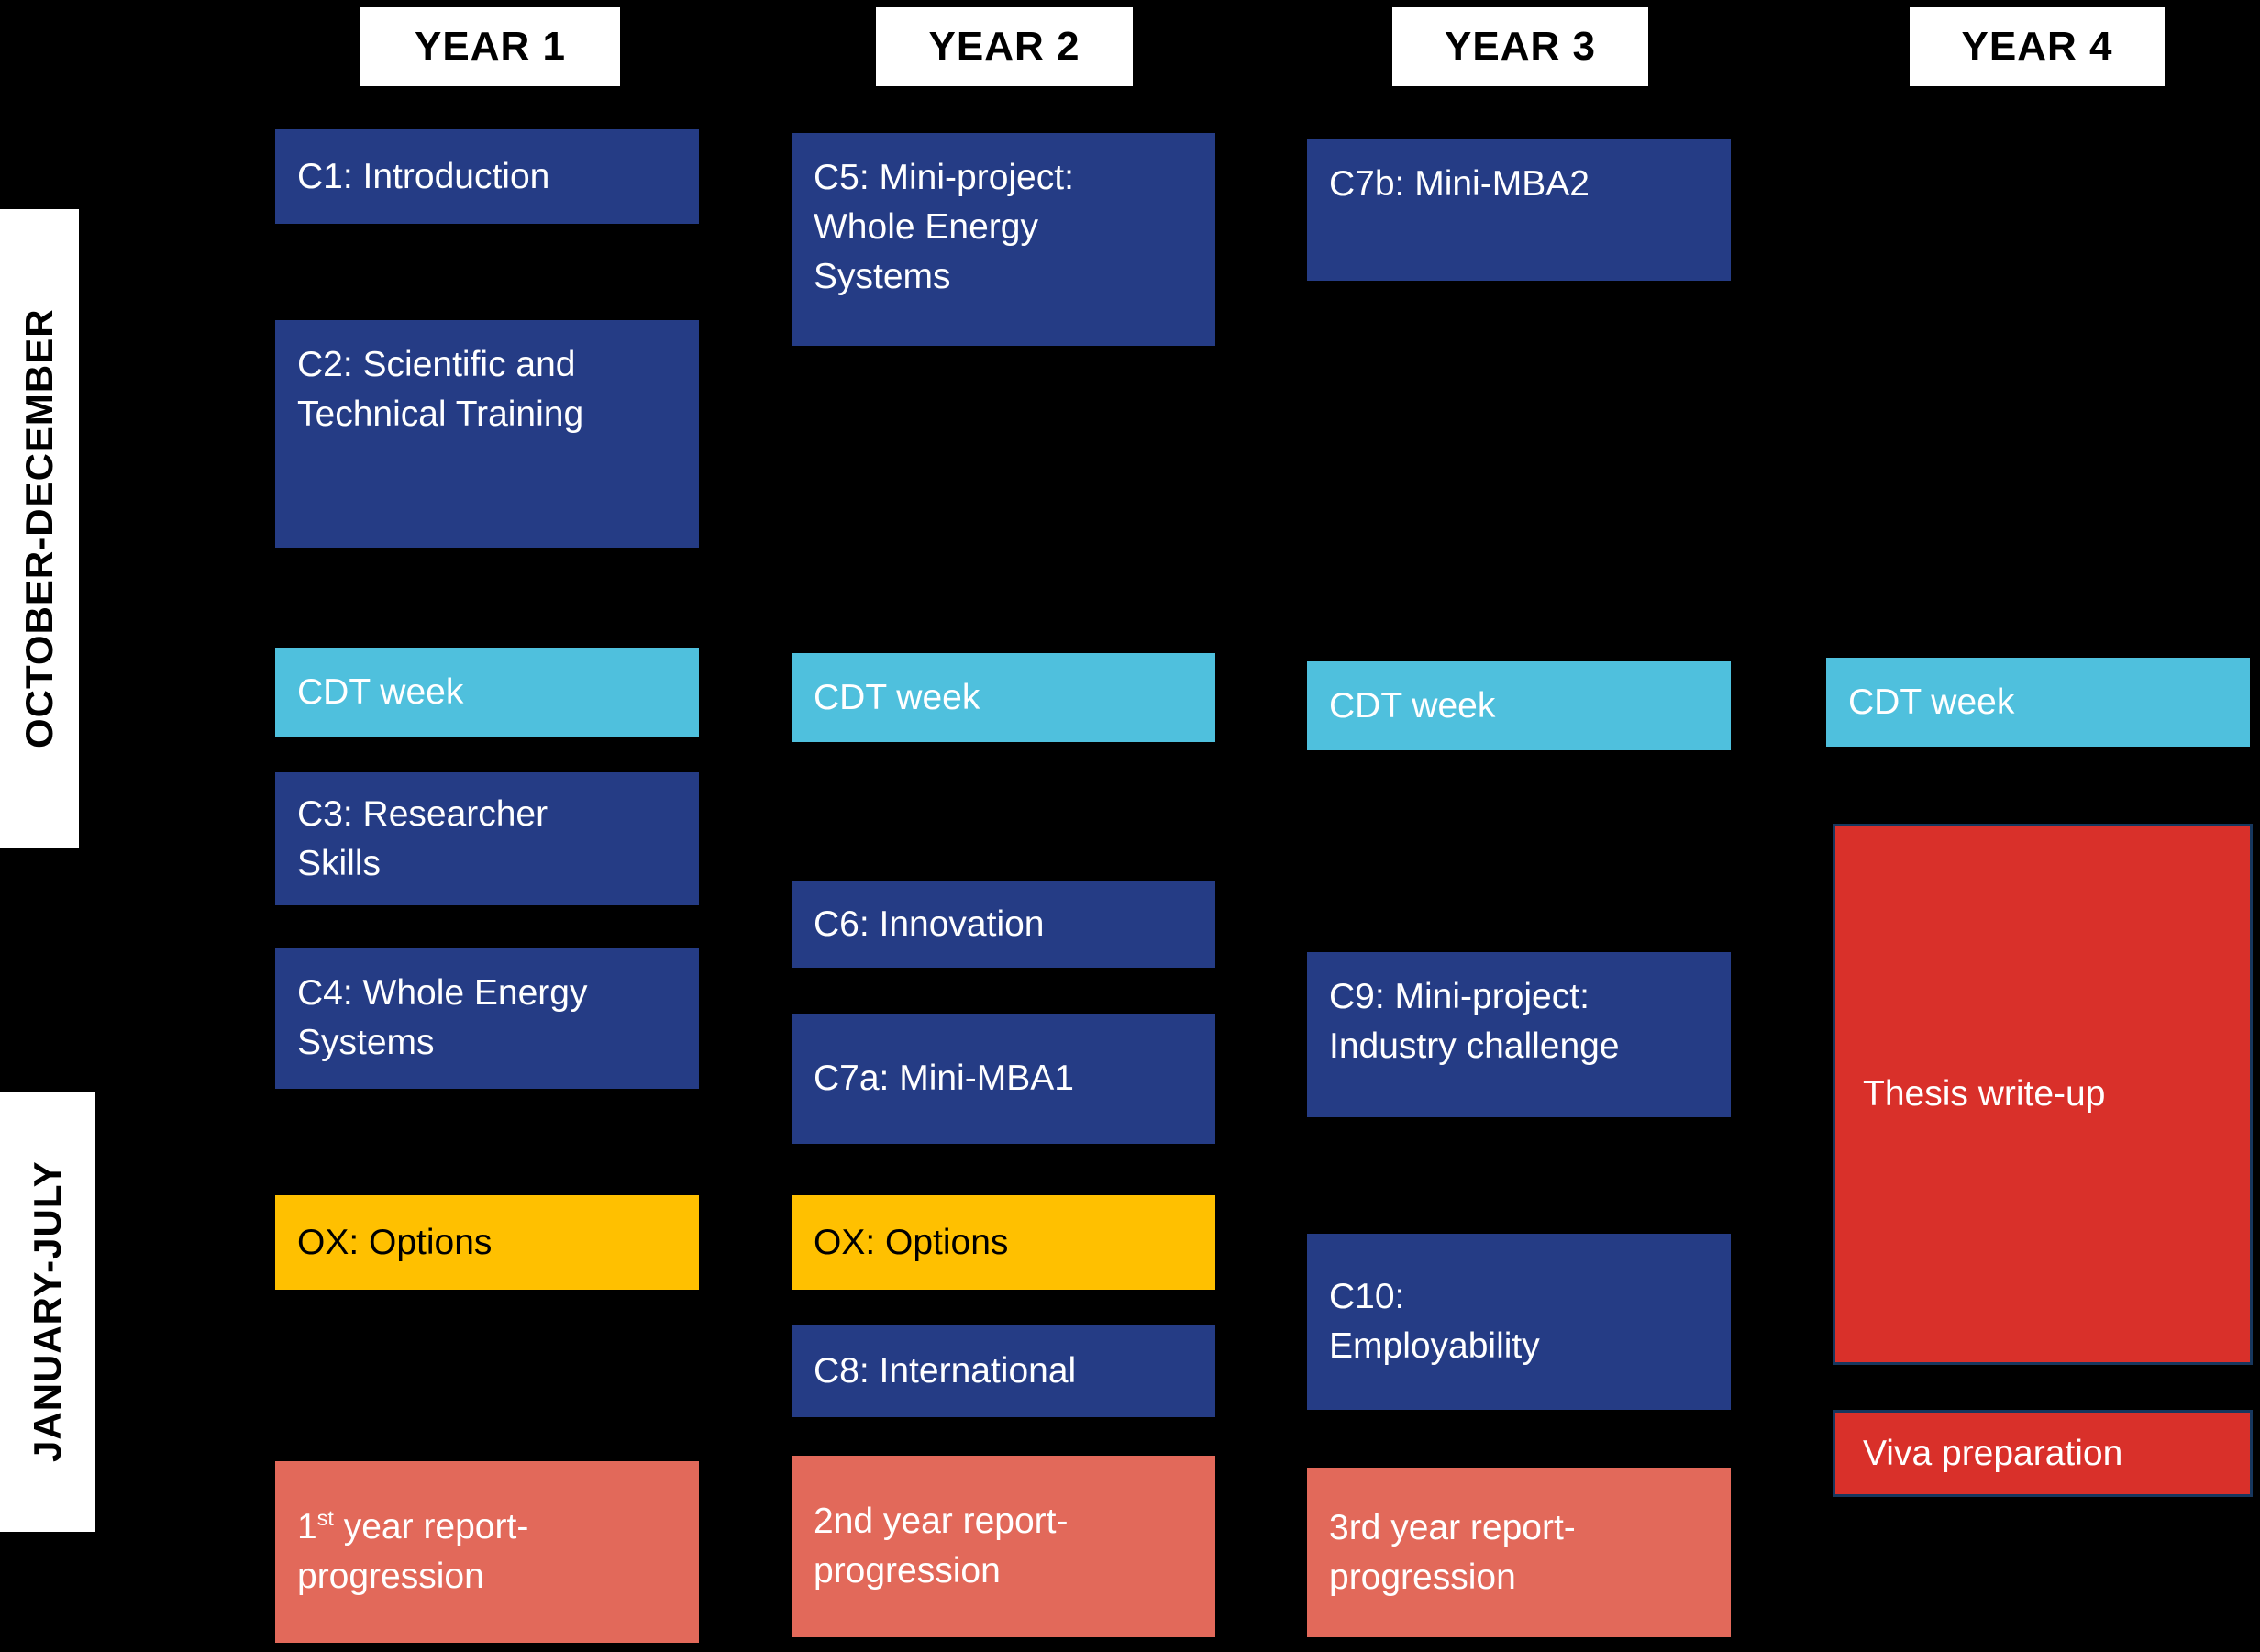 This screenshot has width=2260, height=1652. Describe the element at coordinates (366, 1043) in the screenshot. I see `course-c4-label-line2: Systems` at that location.